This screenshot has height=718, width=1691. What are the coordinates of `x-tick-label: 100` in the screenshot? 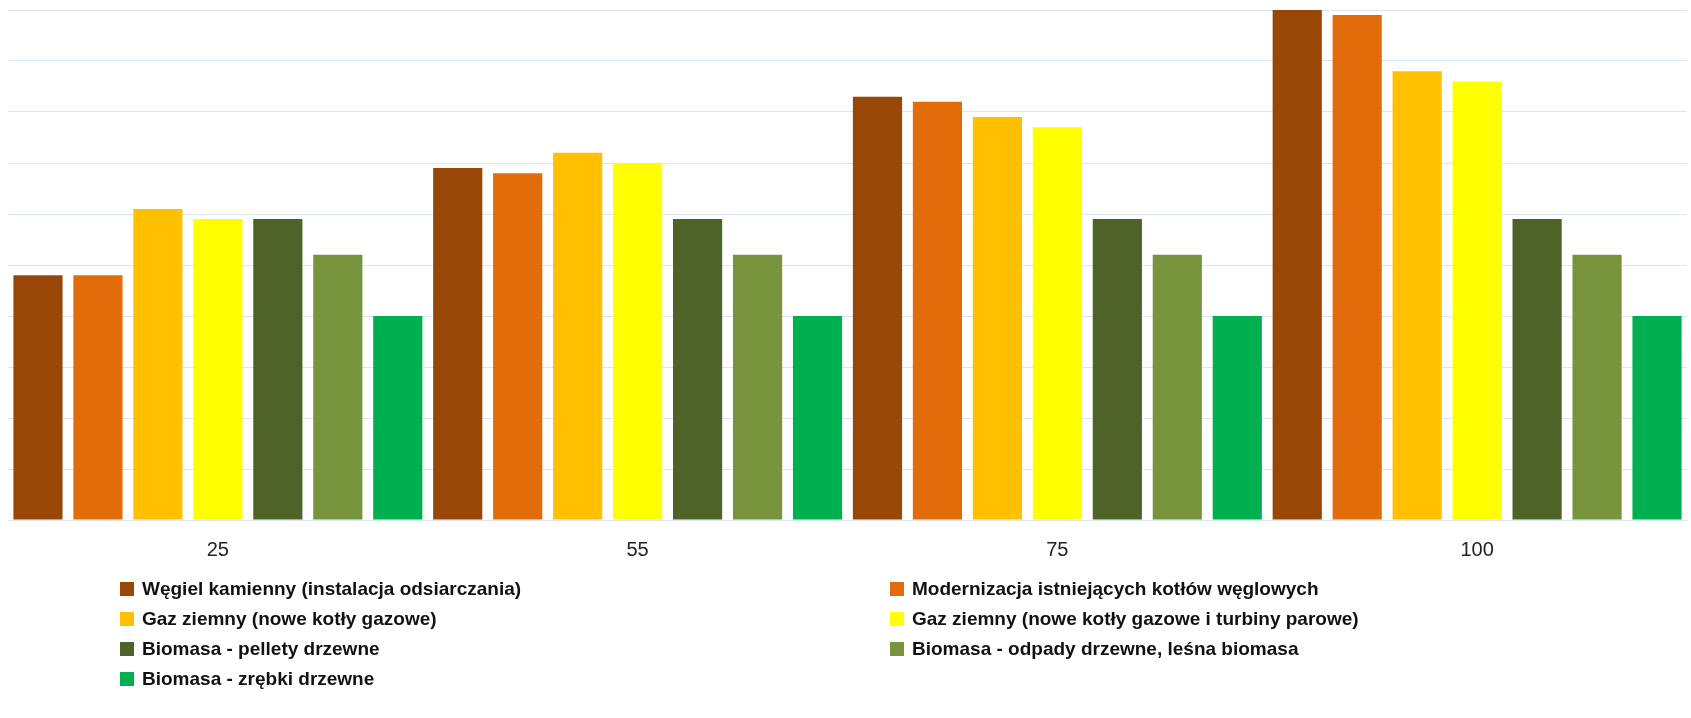 It's located at (1477, 548).